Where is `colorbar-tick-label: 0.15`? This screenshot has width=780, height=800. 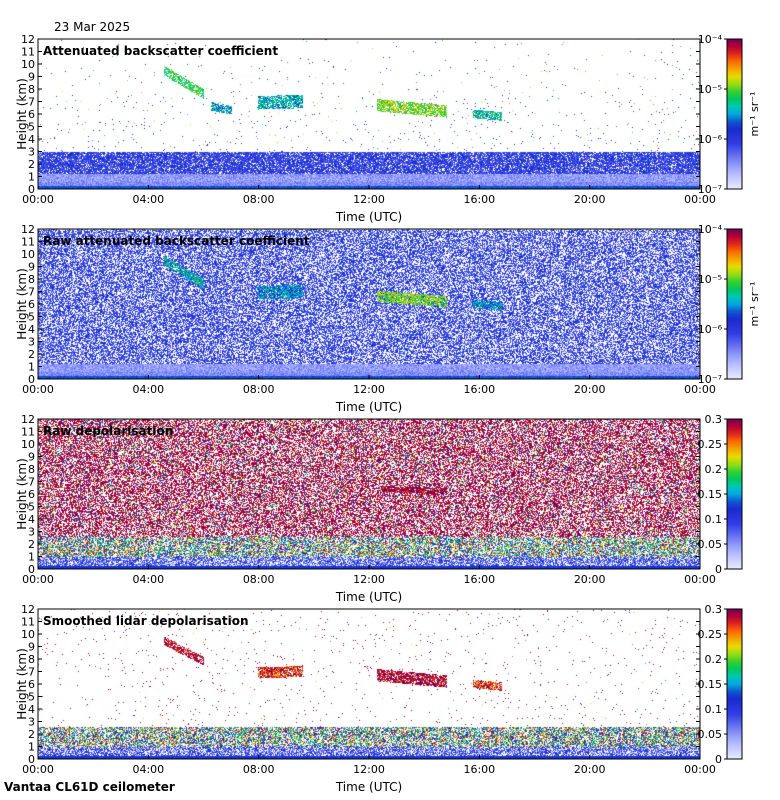
colorbar-tick-label: 0.15 is located at coordinates (710, 494).